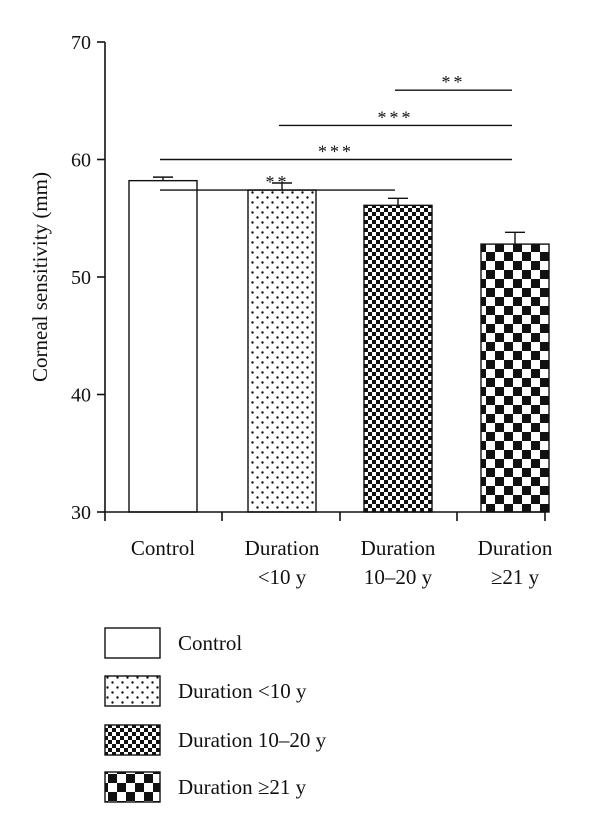 The image size is (600, 825). I want to click on significance-brackets: **********, so click(336, 132).